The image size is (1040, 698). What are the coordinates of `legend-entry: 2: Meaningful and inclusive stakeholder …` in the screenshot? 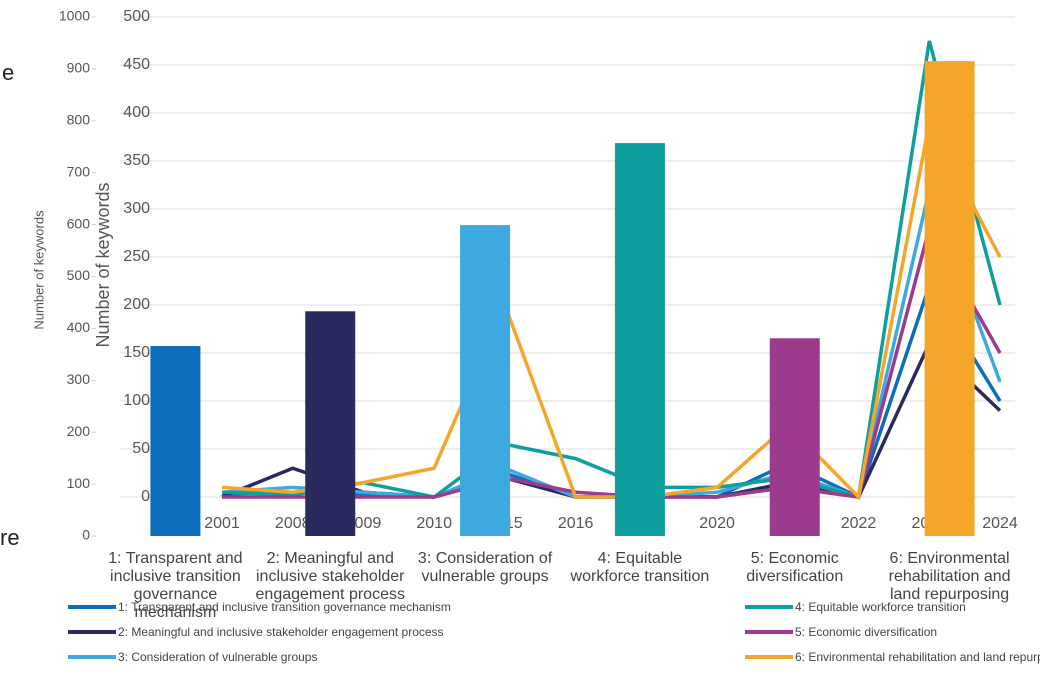 It's located at (256, 632).